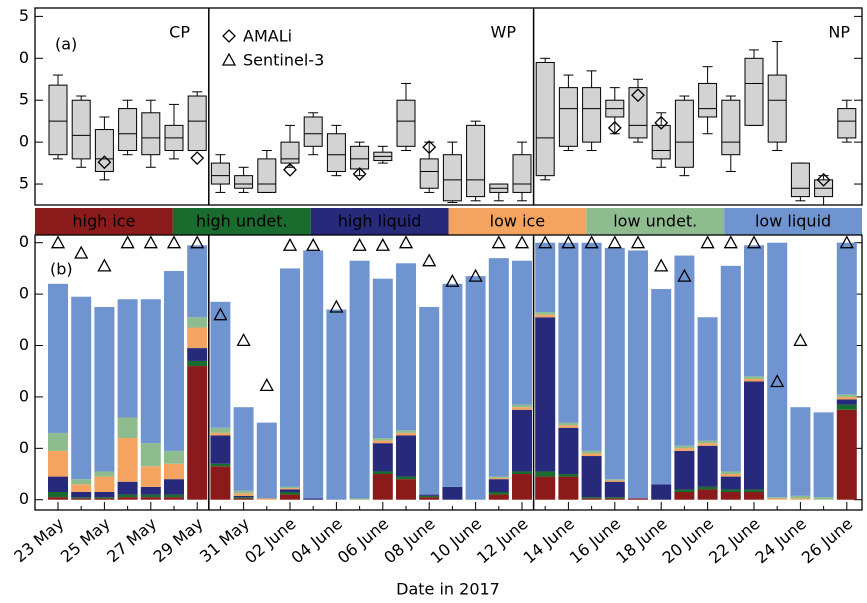  Describe the element at coordinates (24, 15) in the screenshot. I see `y-tick-label: 5` at that location.